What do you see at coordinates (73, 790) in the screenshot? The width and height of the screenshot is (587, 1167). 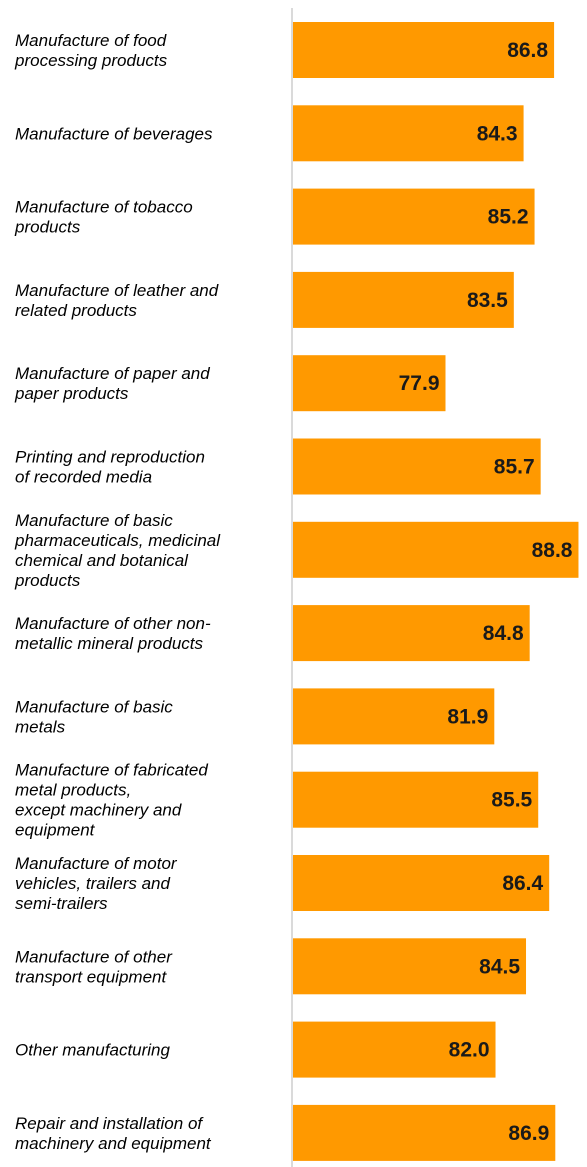 I see `category-label-line: metal products,` at bounding box center [73, 790].